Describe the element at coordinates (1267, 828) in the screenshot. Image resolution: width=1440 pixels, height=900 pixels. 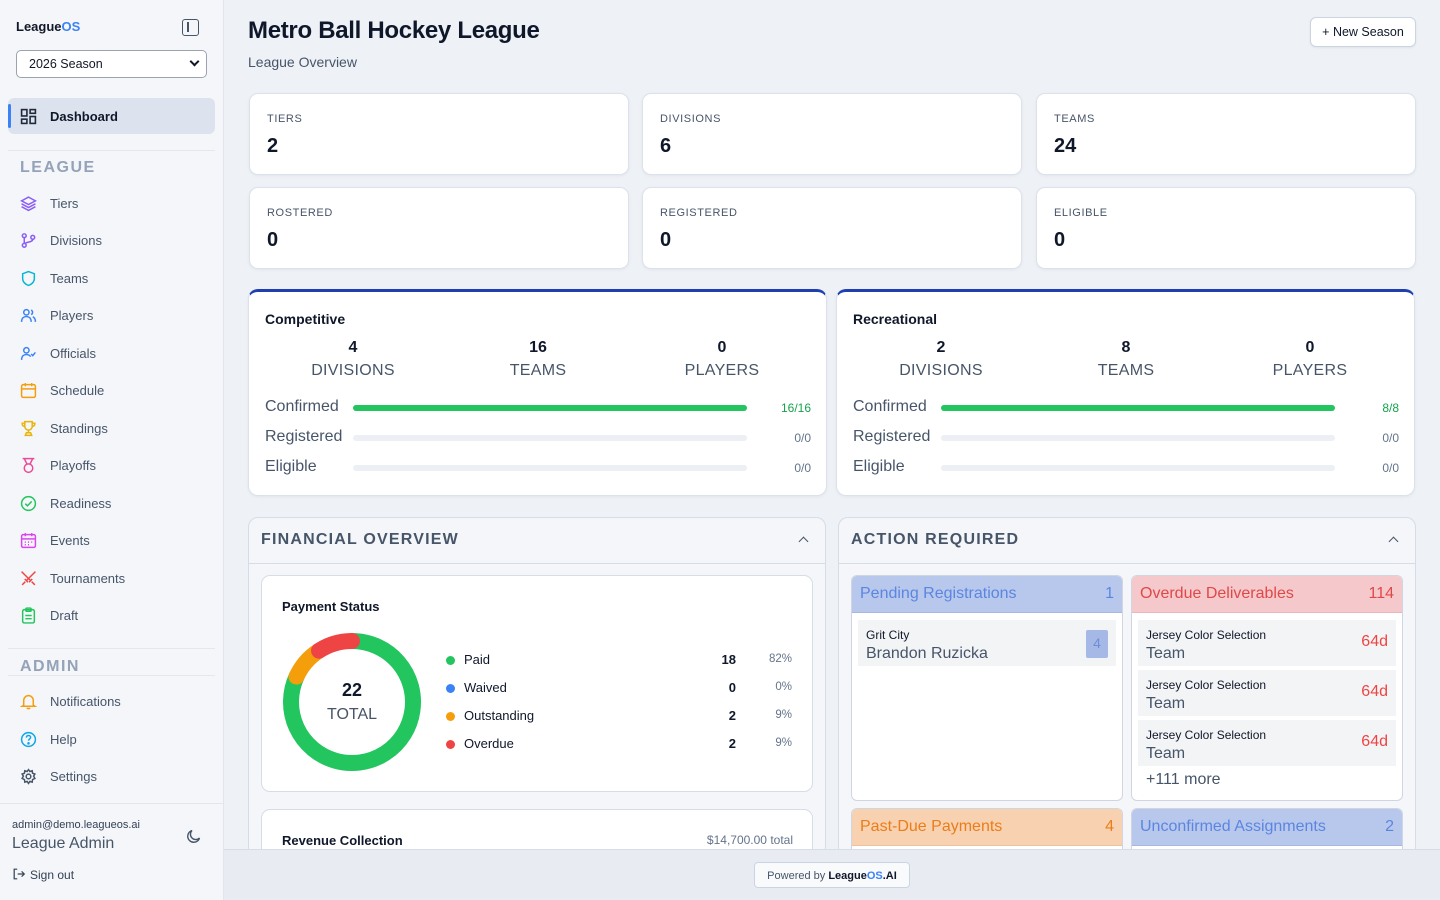
I see `unconfirmed-assignments-card: Unconfirmed Assignments 2` at that location.